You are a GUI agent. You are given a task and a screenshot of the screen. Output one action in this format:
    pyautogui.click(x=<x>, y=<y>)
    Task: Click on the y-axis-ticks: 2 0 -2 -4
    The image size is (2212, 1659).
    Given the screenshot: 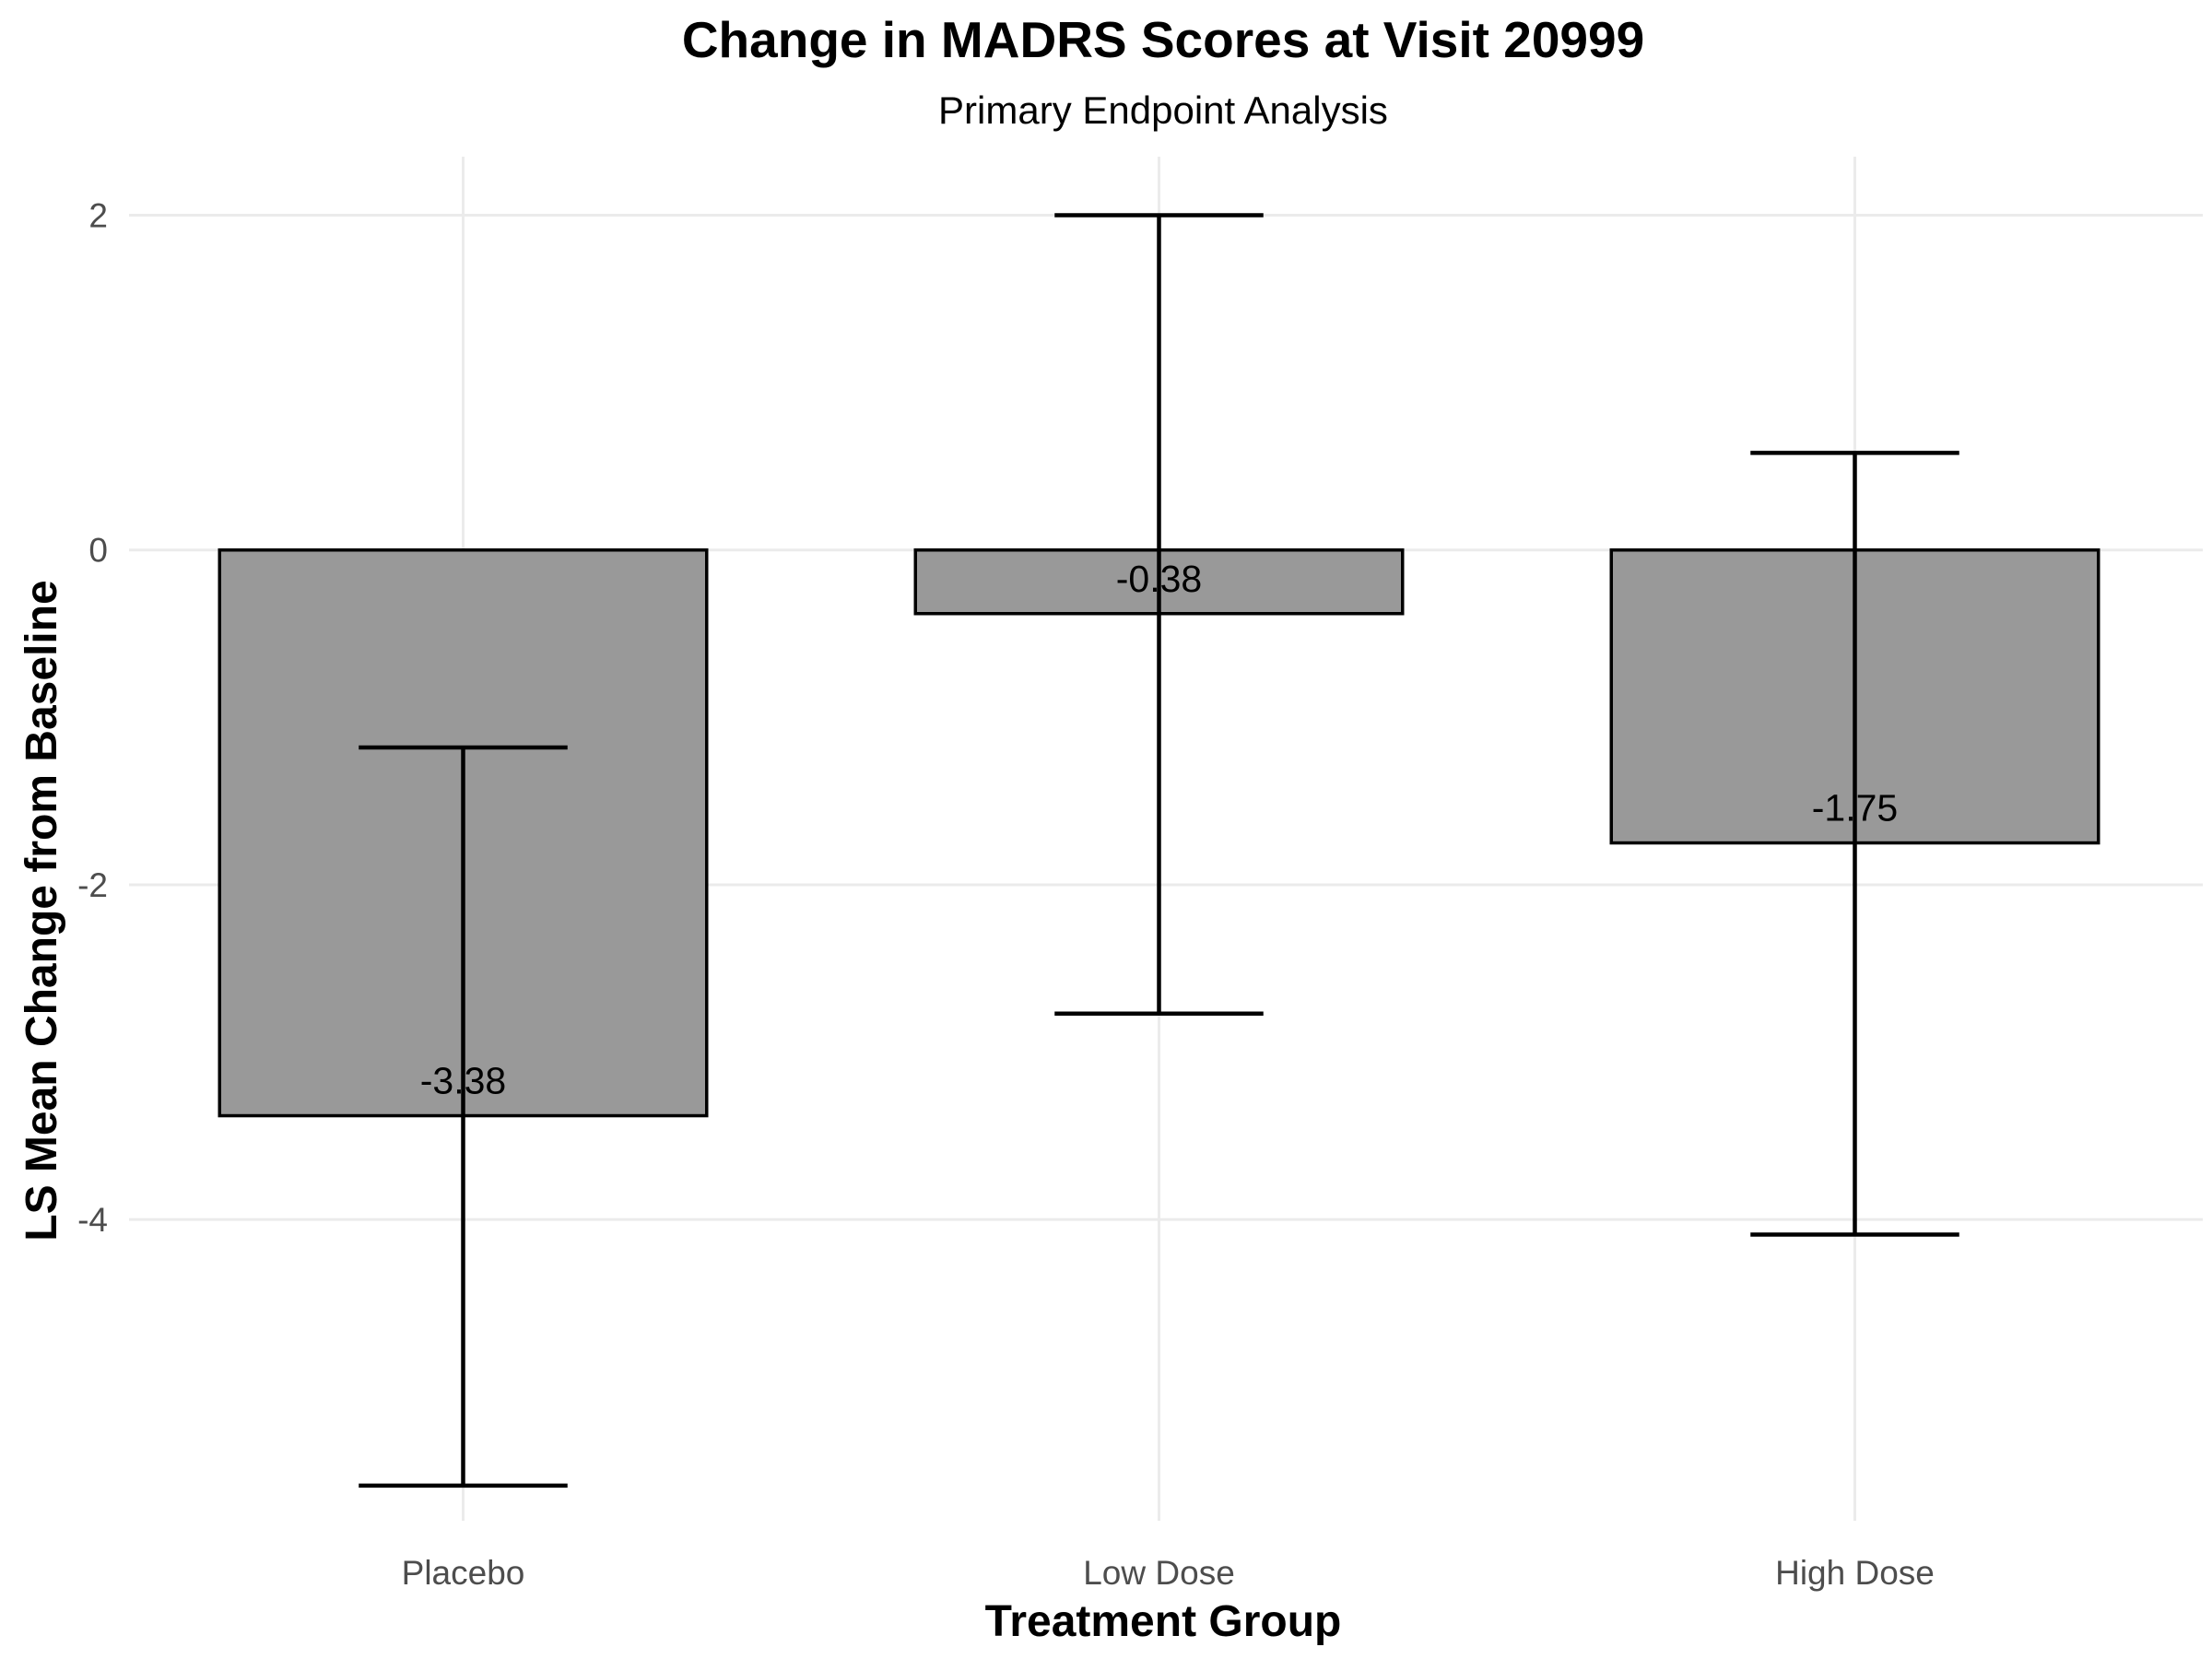 What is the action you would take?
    pyautogui.click(x=92, y=718)
    